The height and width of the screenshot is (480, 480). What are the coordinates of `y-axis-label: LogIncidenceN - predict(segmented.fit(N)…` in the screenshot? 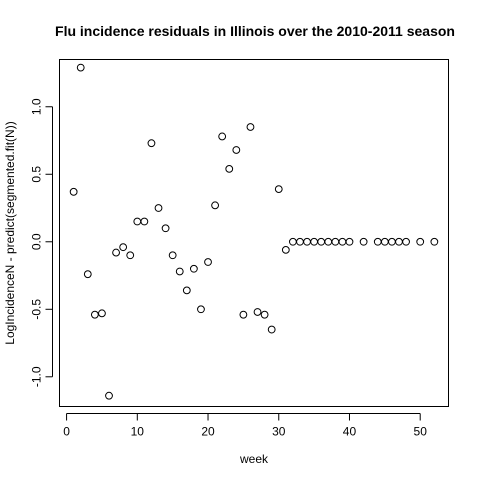 It's located at (10, 232).